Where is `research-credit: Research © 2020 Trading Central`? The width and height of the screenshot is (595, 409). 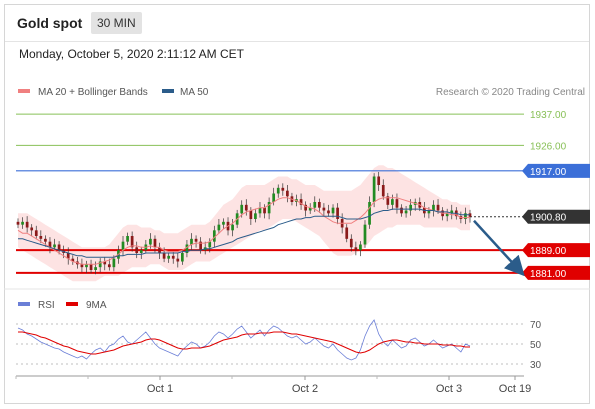
research-credit: Research © 2020 Trading Central is located at coordinates (510, 92).